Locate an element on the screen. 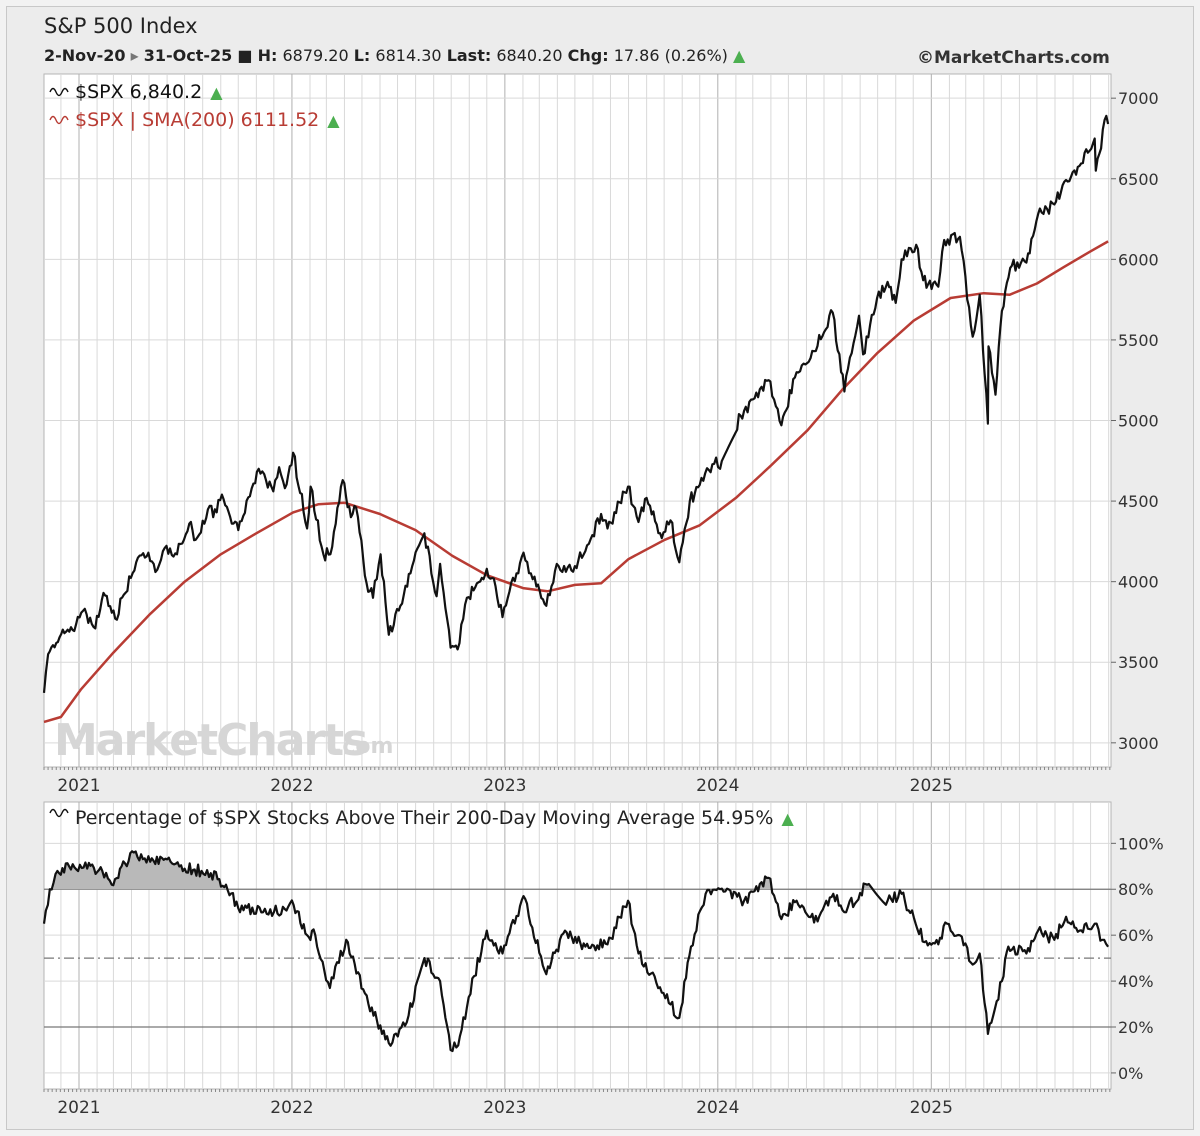 The width and height of the screenshot is (1200, 1136). low-value: 6814.30 is located at coordinates (408, 55).